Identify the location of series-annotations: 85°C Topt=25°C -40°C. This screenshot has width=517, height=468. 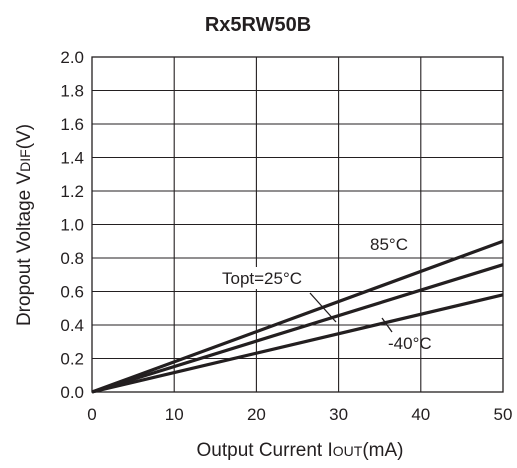
(325, 294).